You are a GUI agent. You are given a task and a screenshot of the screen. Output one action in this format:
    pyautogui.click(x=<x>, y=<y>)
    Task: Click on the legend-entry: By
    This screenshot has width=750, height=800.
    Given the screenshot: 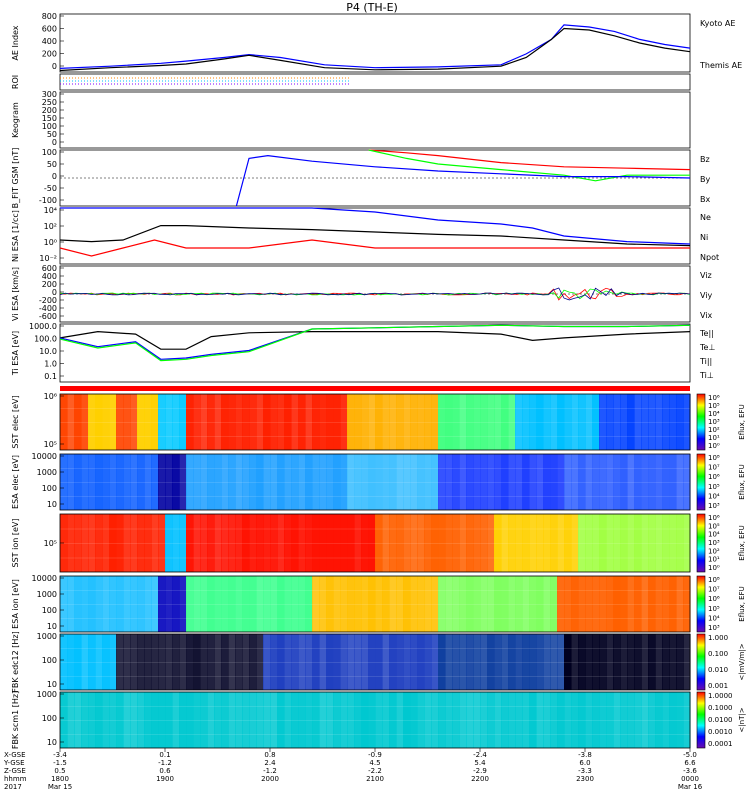 What is the action you would take?
    pyautogui.click(x=705, y=179)
    